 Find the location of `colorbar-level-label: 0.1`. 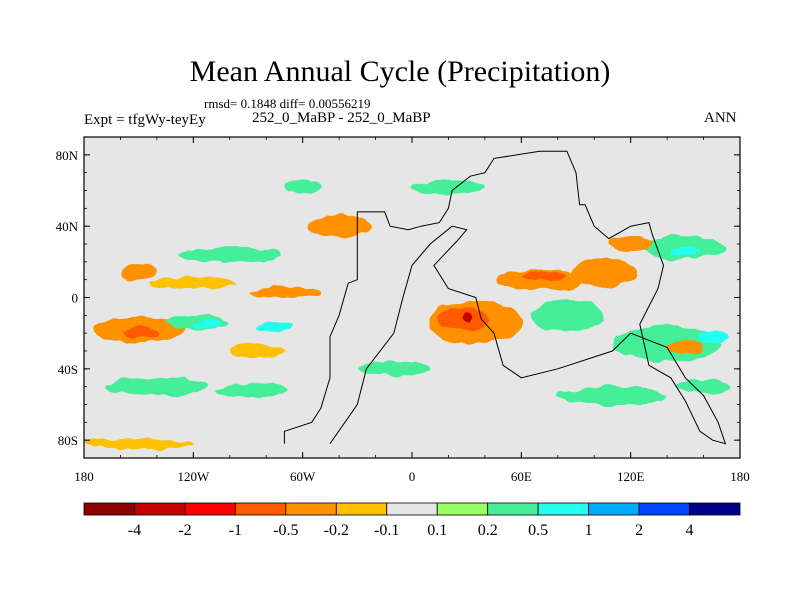

colorbar-level-label: 0.1 is located at coordinates (437, 530).